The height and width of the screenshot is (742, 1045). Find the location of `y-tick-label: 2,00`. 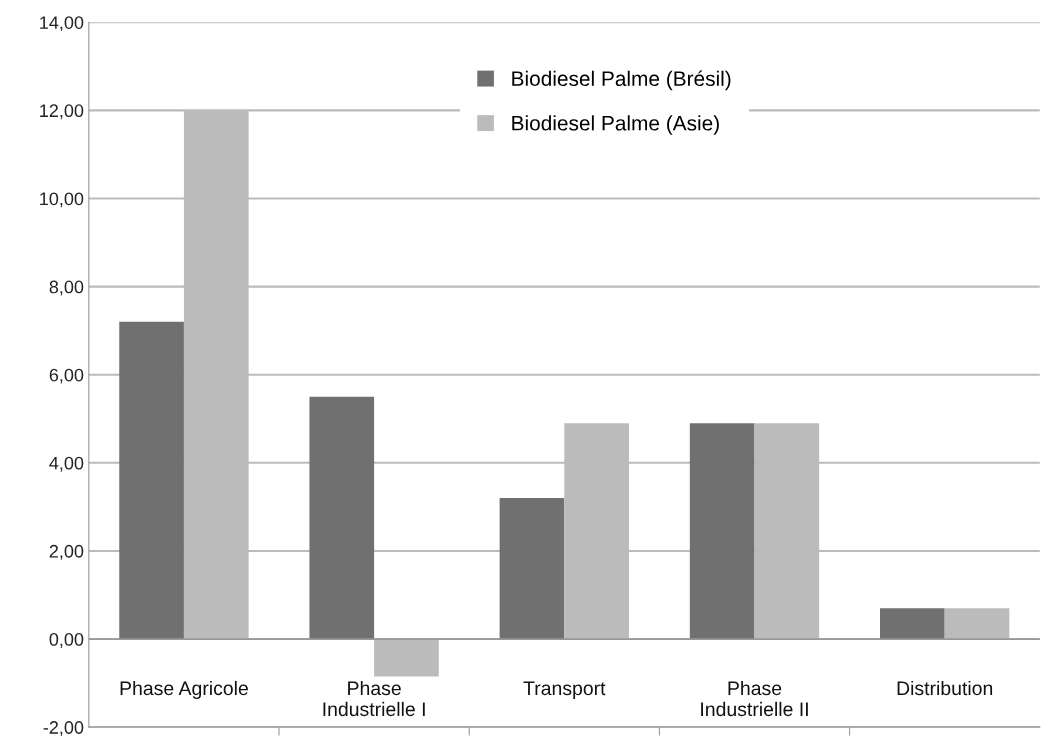

y-tick-label: 2,00 is located at coordinates (66, 552).